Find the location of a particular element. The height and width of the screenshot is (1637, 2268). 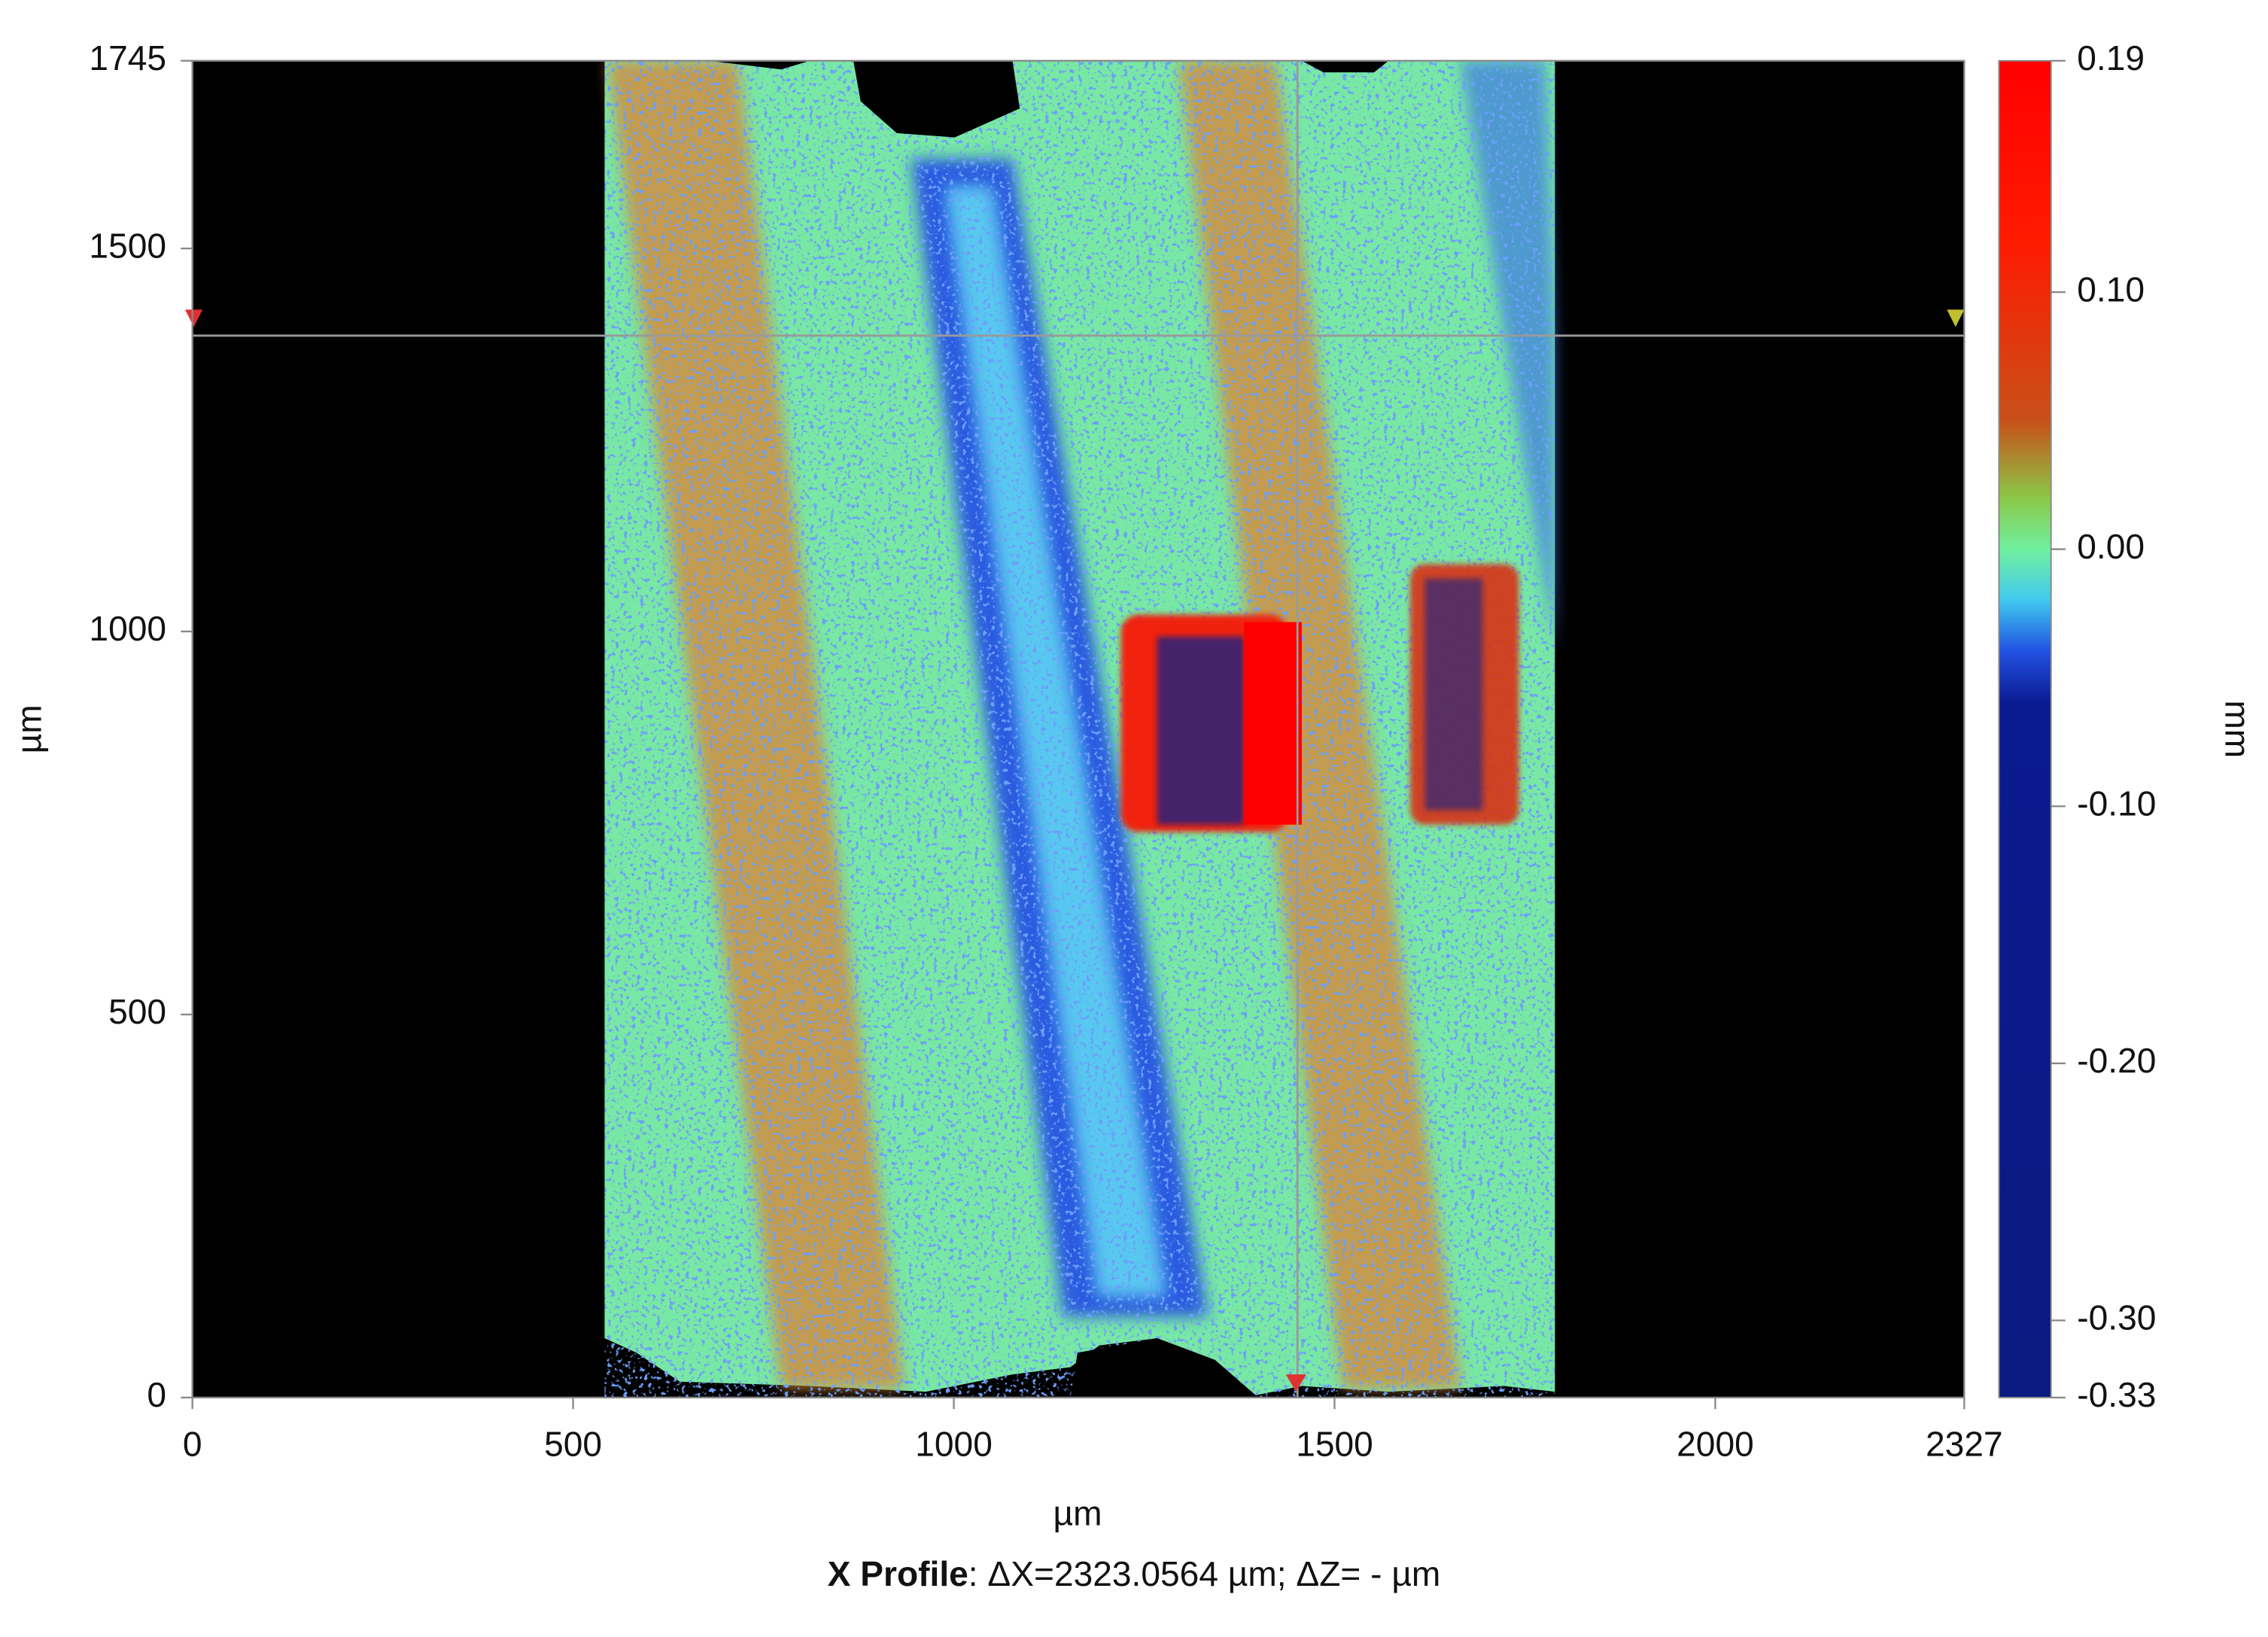

caption: X Profile: ΔX=2323.0564 µm; ΔZ= - µm is located at coordinates (1135, 1573).